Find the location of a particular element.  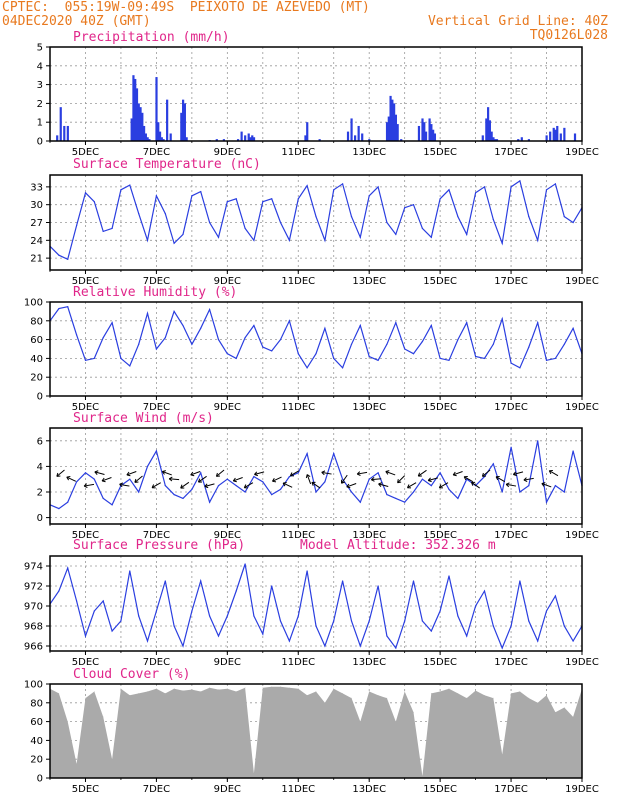

y-tick-label: 0 is located at coordinates (40, 518).